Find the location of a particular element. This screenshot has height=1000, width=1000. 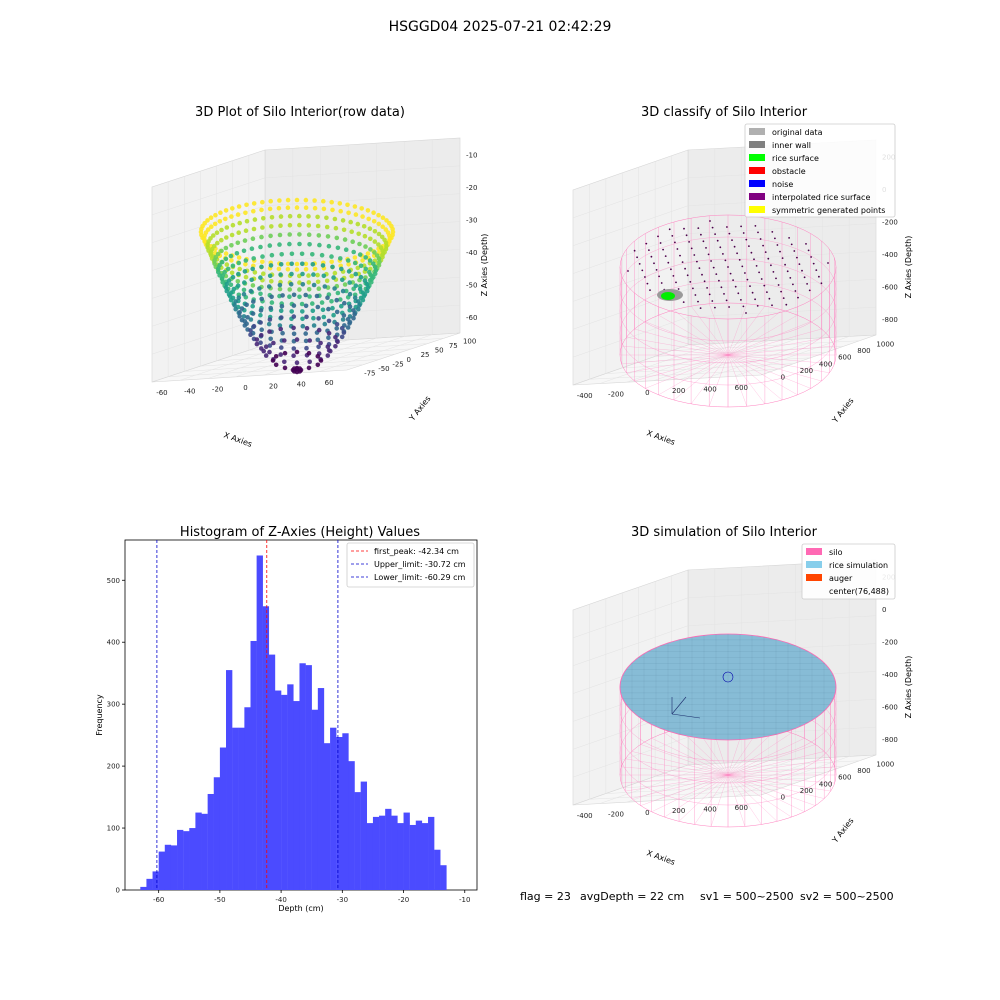

legend-label: rice simulation is located at coordinates (858, 565).